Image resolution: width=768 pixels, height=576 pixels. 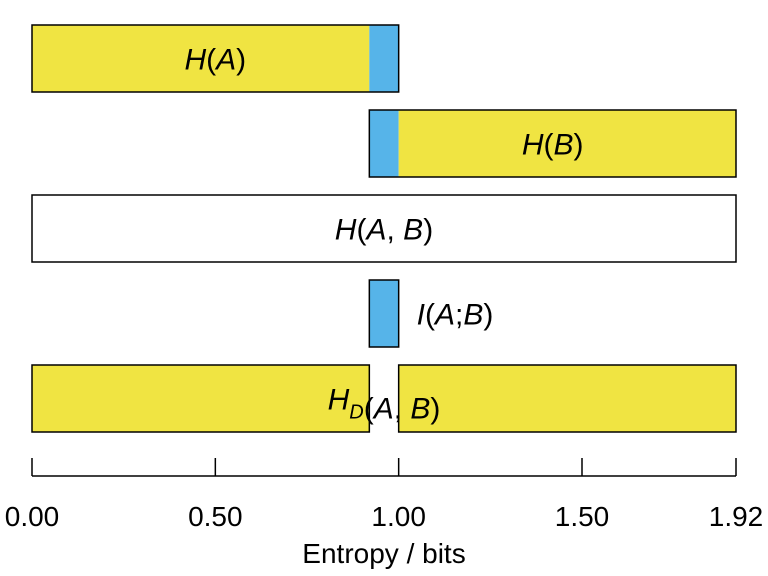 I want to click on x-tick-label: 1.92, so click(x=736, y=516).